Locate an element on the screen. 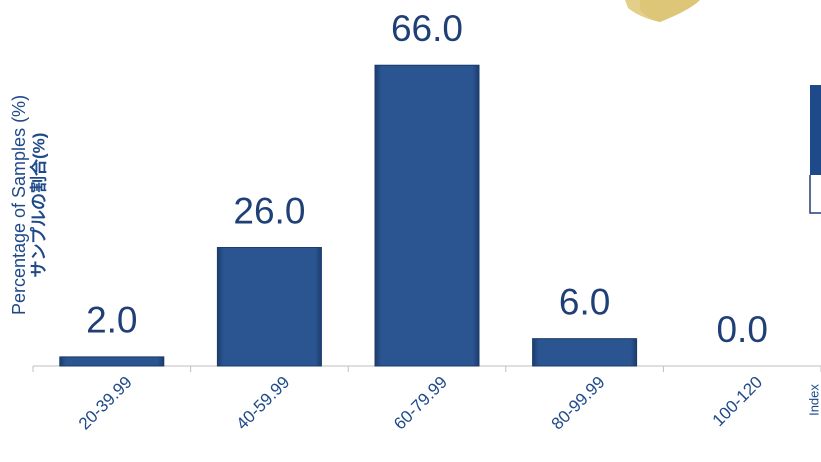 The image size is (821, 462). decoration is located at coordinates (670, 11).